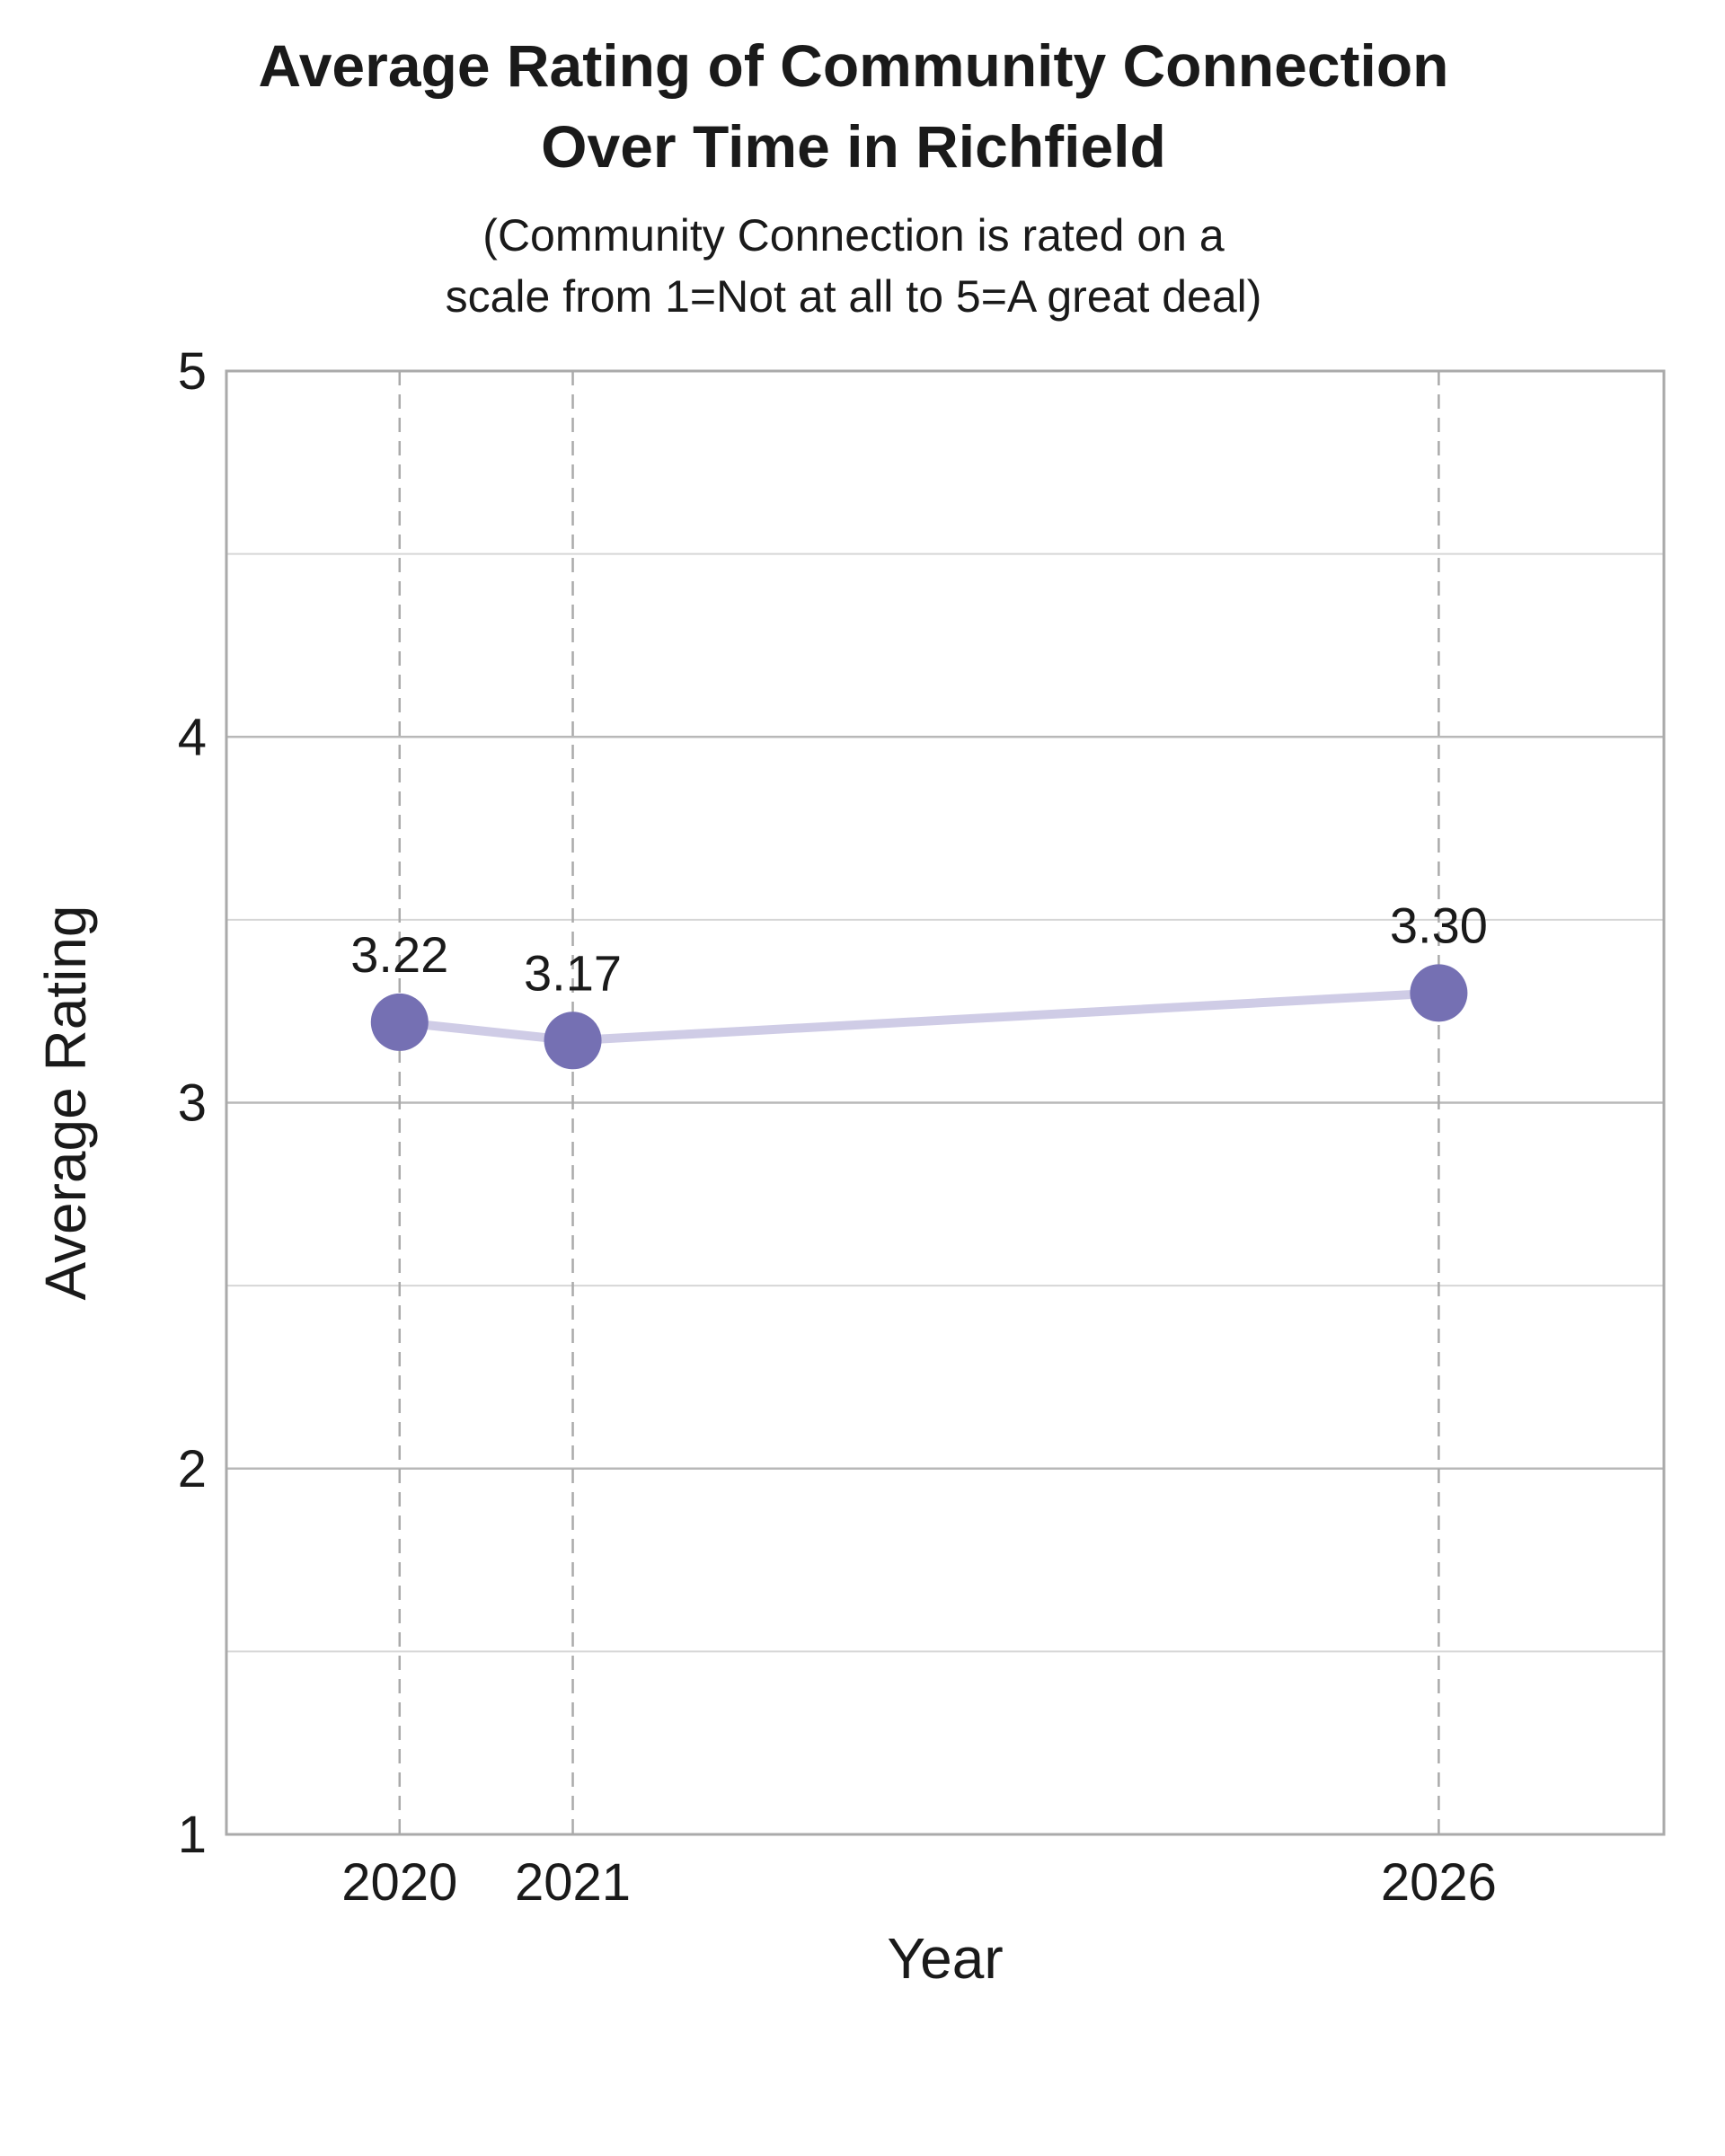  I want to click on chart-title-line-1: Average Rating of Community Connection, so click(853, 65).